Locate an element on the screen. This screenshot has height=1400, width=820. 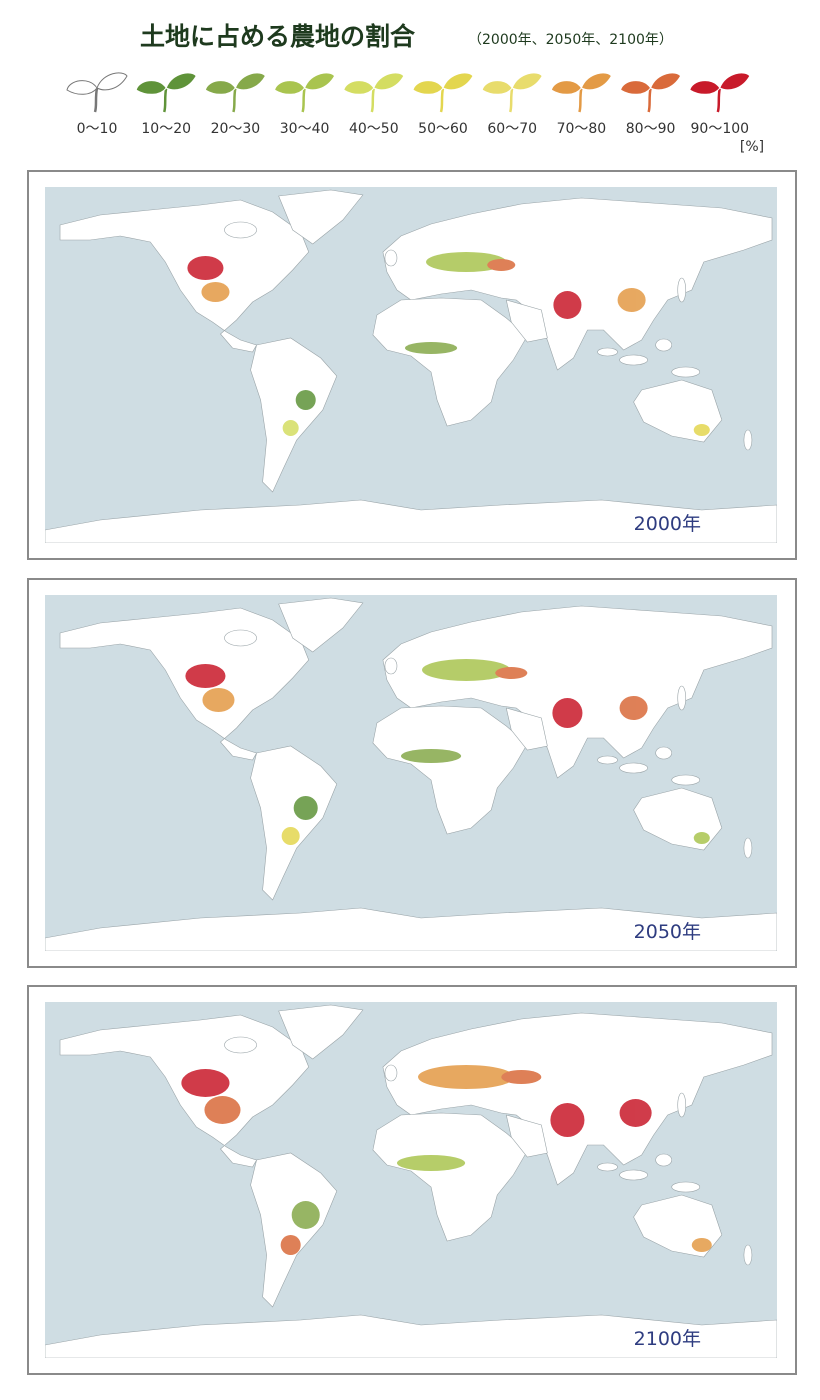
map-year: 2000年 is located at coordinates (667, 524).